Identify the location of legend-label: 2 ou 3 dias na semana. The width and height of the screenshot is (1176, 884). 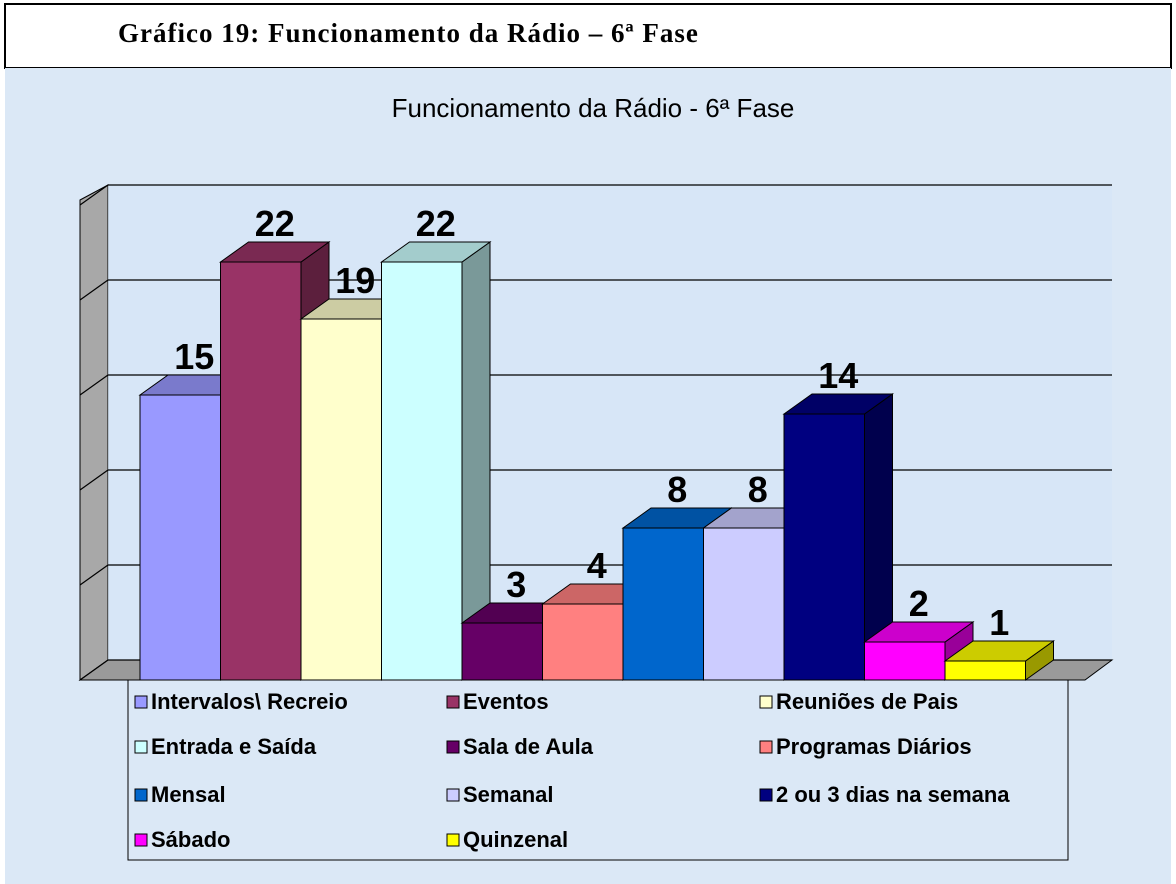
(893, 794).